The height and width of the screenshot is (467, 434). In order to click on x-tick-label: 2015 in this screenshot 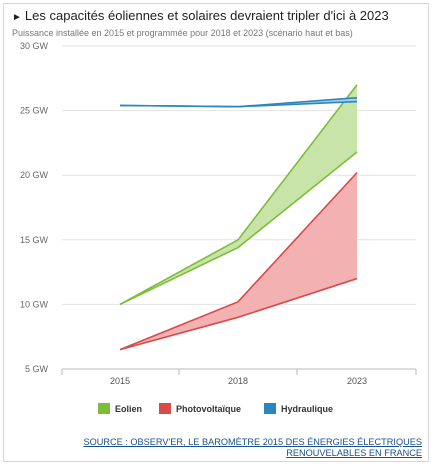, I will do `click(120, 381)`.